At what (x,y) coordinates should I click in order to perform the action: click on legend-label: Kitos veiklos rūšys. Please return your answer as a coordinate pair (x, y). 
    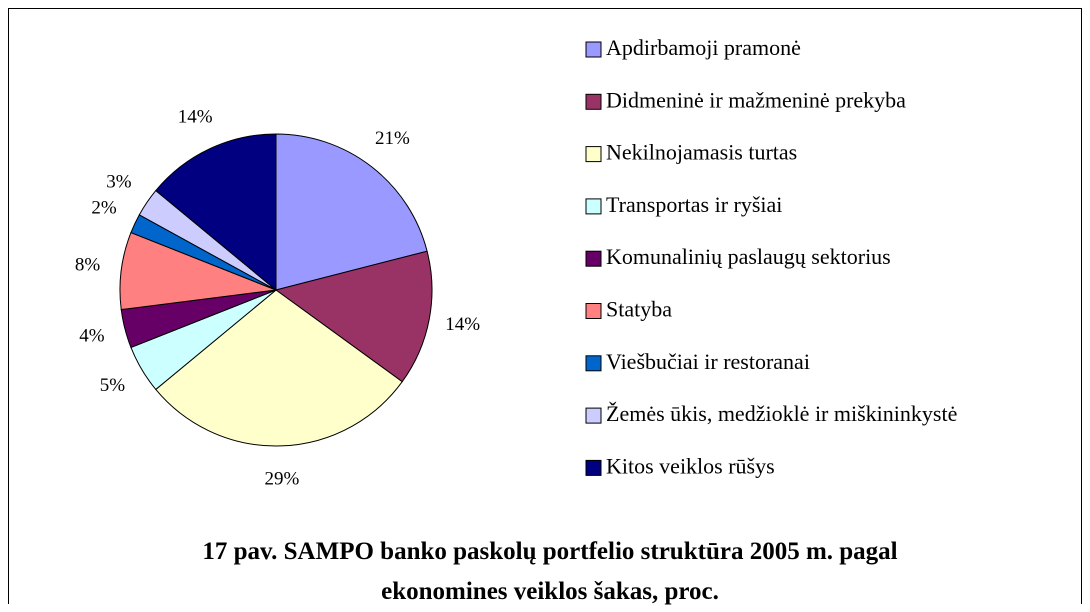
    Looking at the image, I should click on (690, 465).